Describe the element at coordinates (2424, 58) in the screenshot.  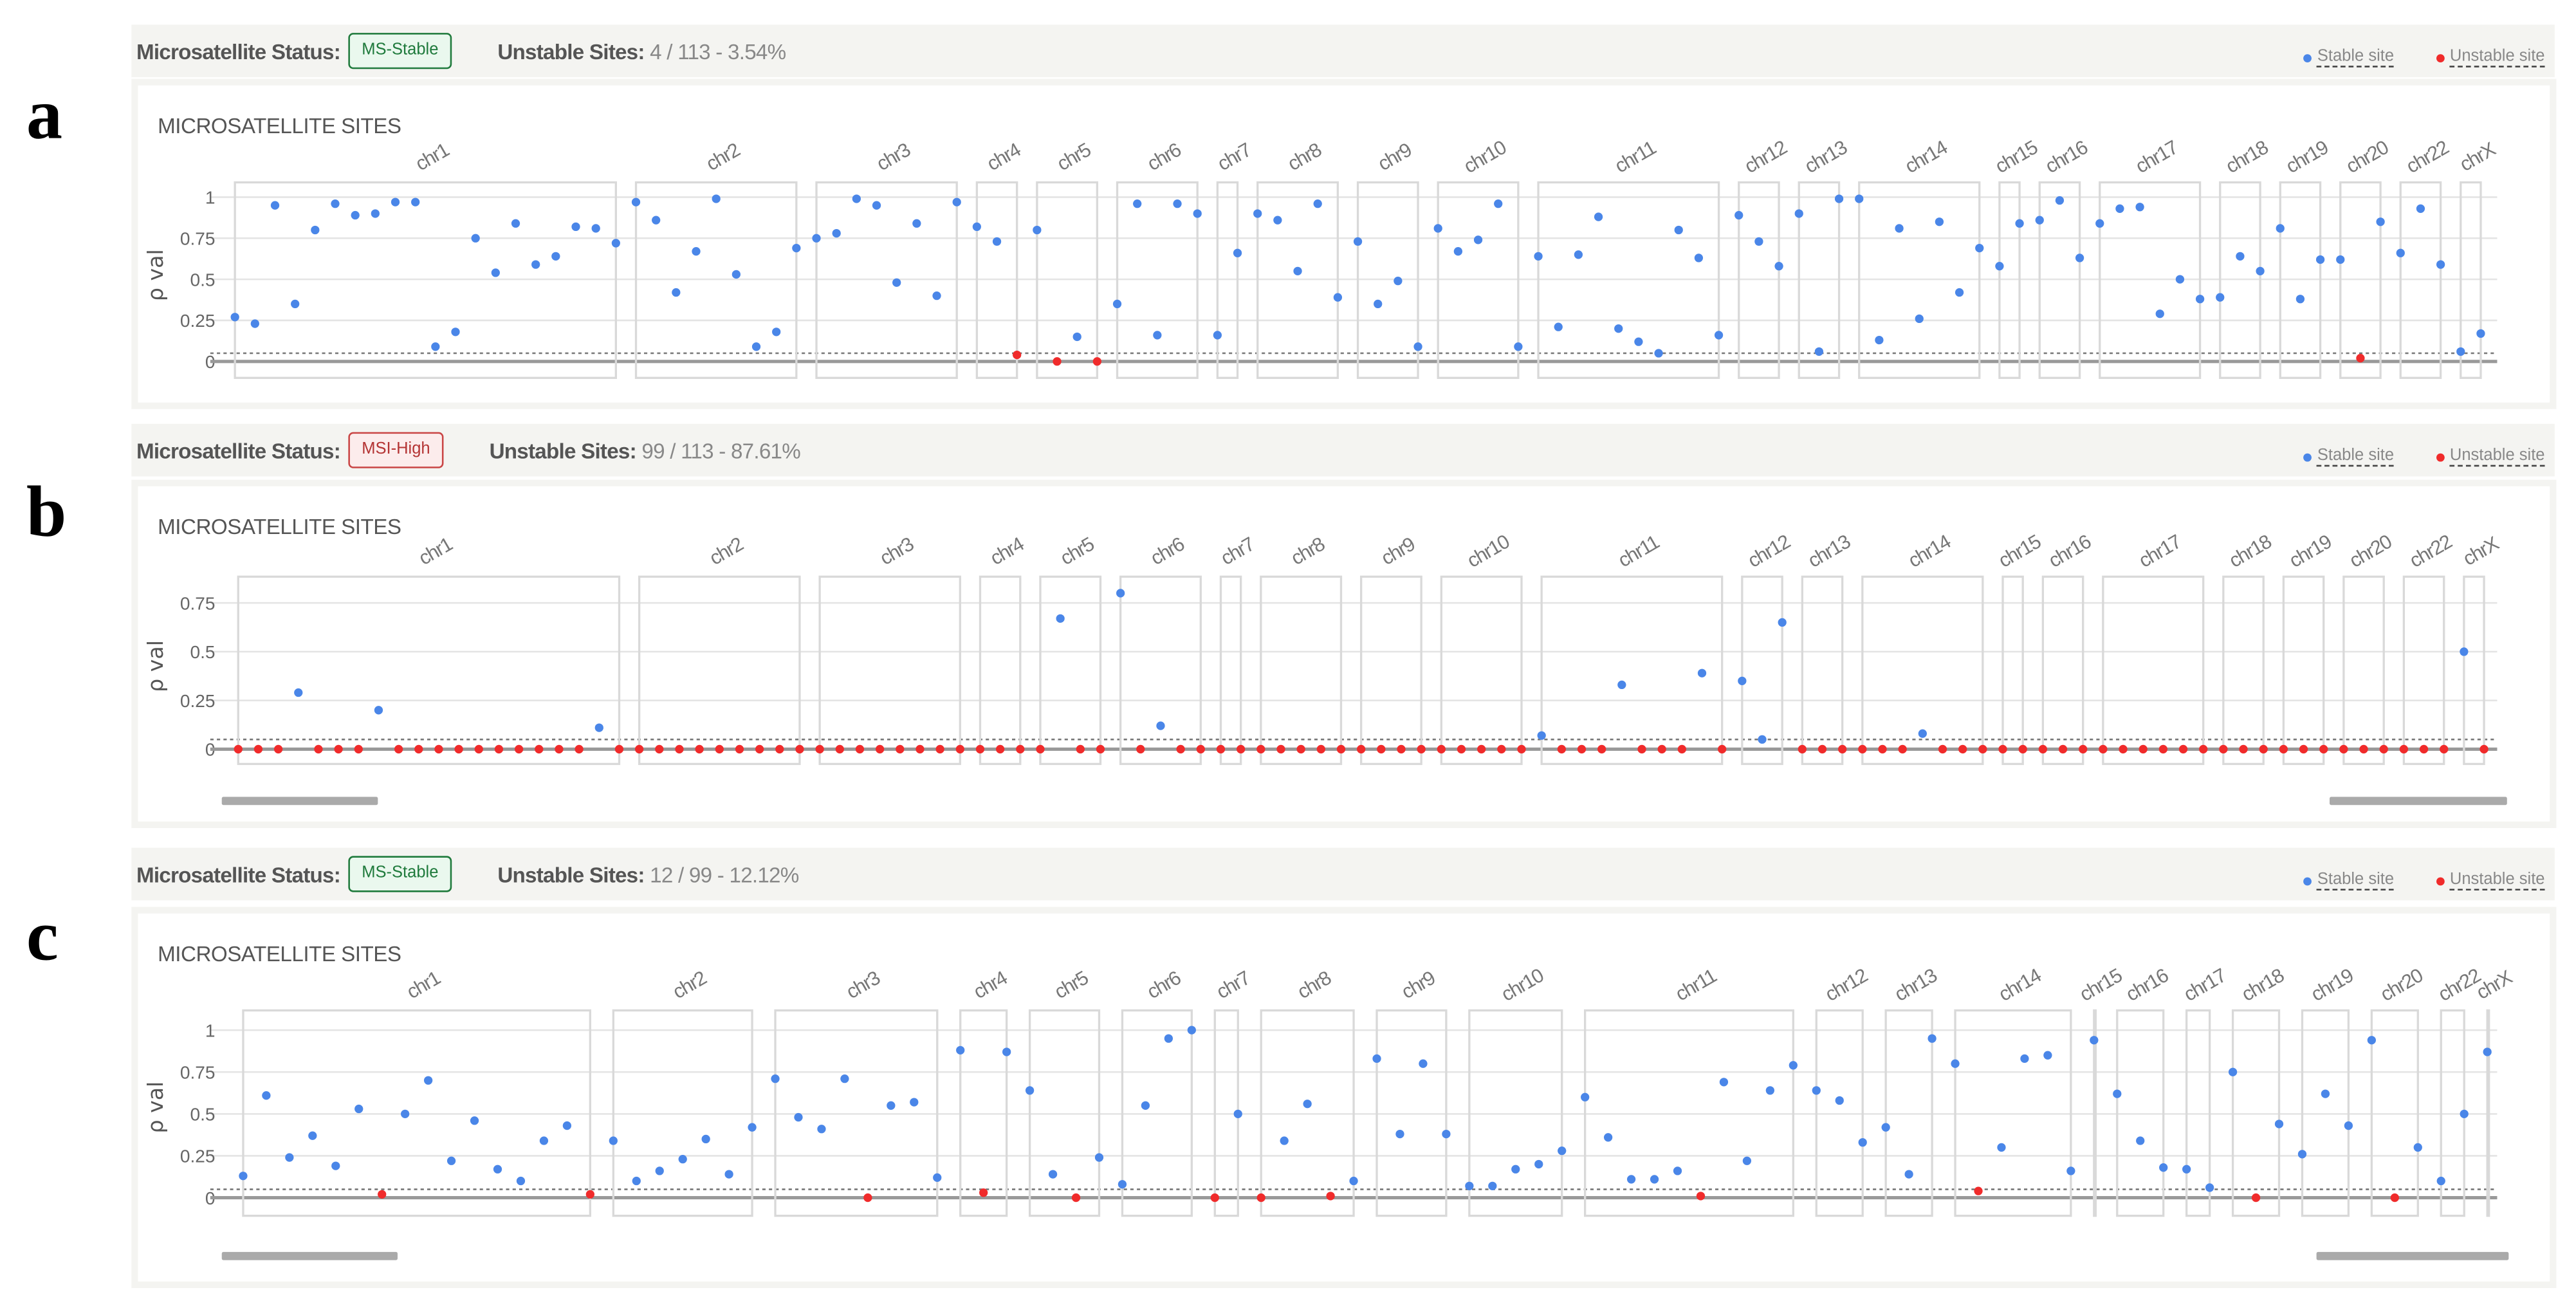
I see `legend: Stable site Unstable site` at that location.